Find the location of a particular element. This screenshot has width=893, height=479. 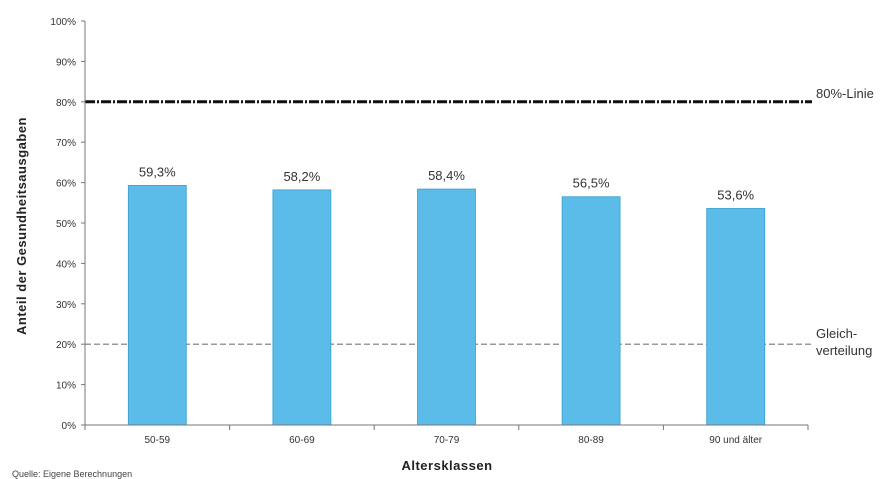

x-tick-label: 90 und älter is located at coordinates (735, 440).